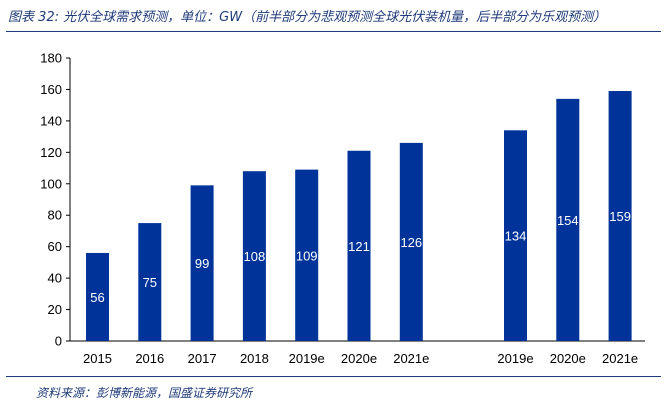 This screenshot has height=413, width=667. I want to click on bar-value-label: 126, so click(411, 242).